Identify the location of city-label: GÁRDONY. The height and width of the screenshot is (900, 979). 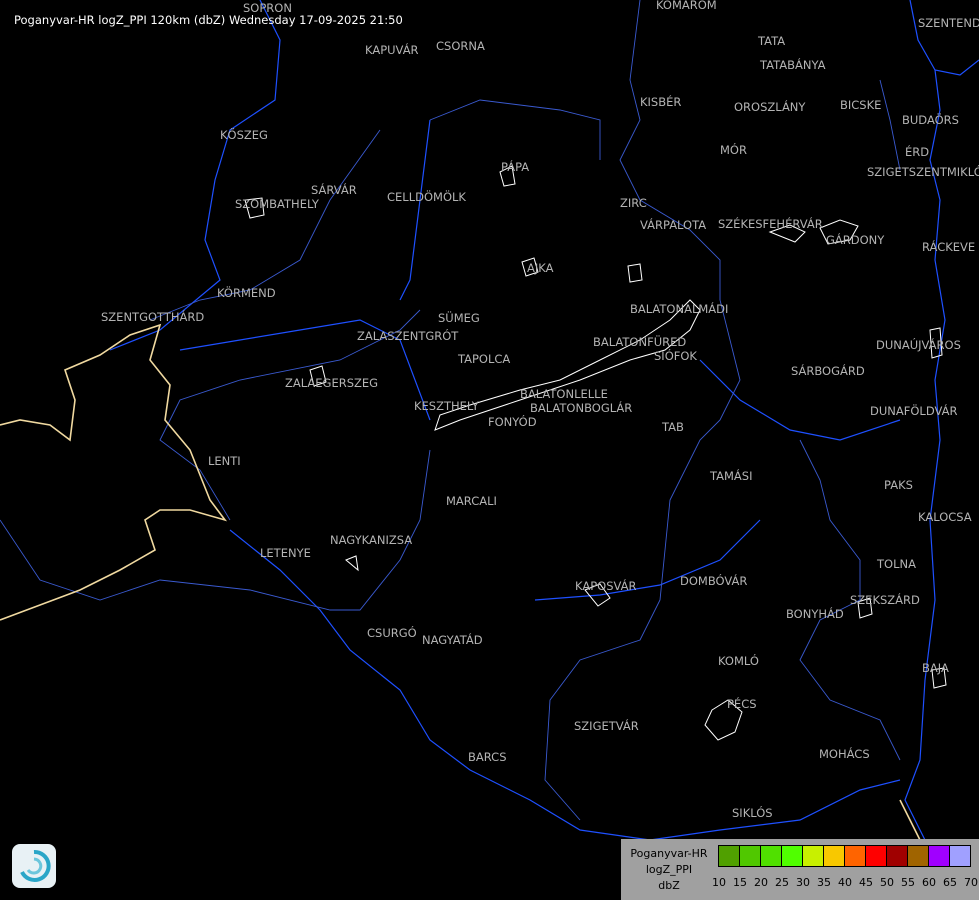
(855, 240).